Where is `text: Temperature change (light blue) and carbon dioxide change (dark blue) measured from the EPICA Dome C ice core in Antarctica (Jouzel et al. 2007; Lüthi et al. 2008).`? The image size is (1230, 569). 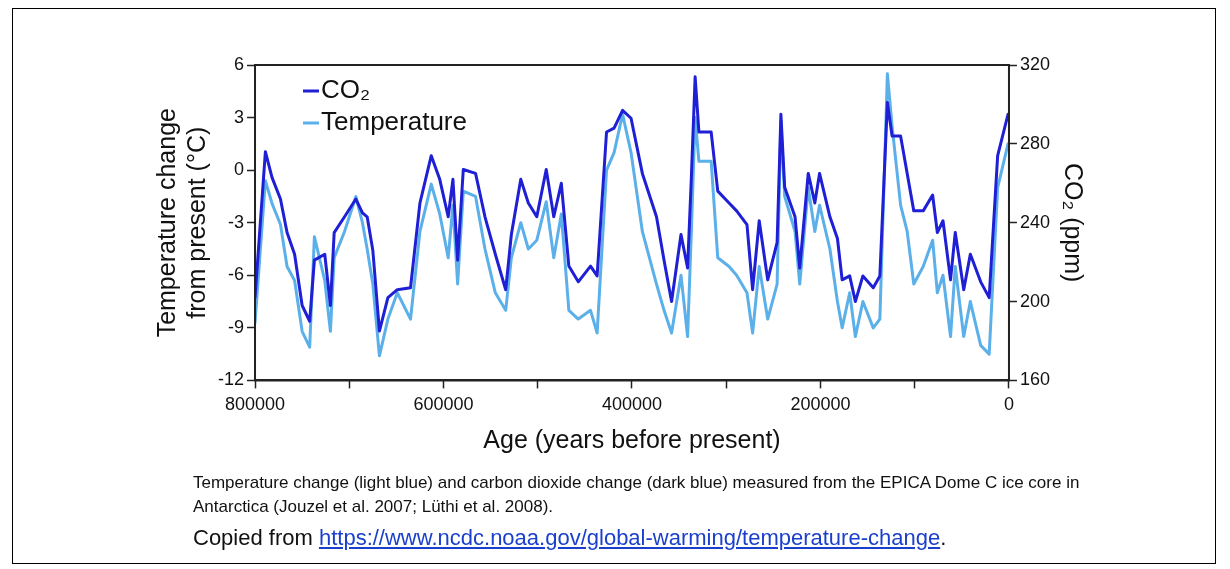 text: Temperature change (light blue) and carbon dioxide change (dark blue) measured from the EPICA Dome C ice core in Antarctica (Jouzel et al. 2007; Lüthi et al. 2008). is located at coordinates (637, 495).